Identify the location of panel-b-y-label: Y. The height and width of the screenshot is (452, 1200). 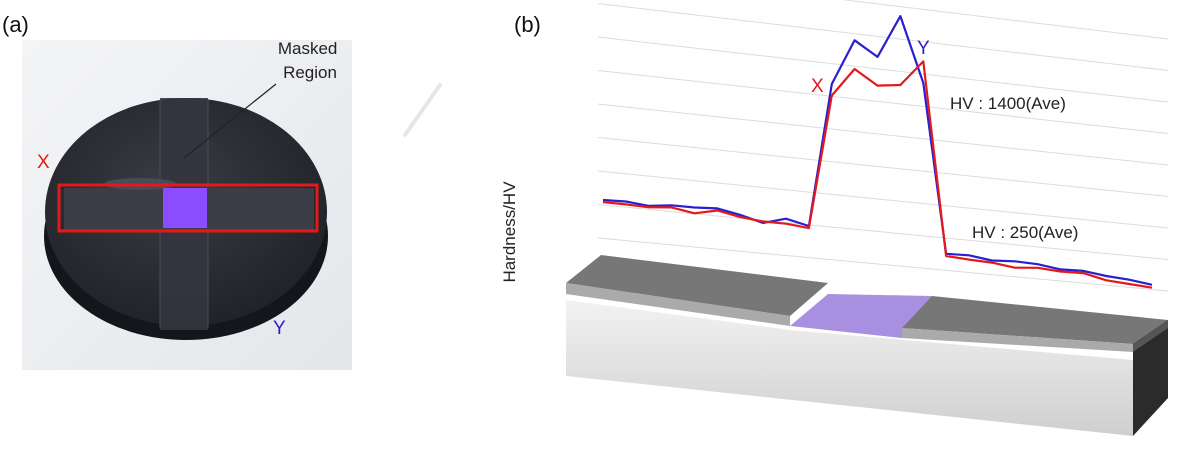
(923, 48).